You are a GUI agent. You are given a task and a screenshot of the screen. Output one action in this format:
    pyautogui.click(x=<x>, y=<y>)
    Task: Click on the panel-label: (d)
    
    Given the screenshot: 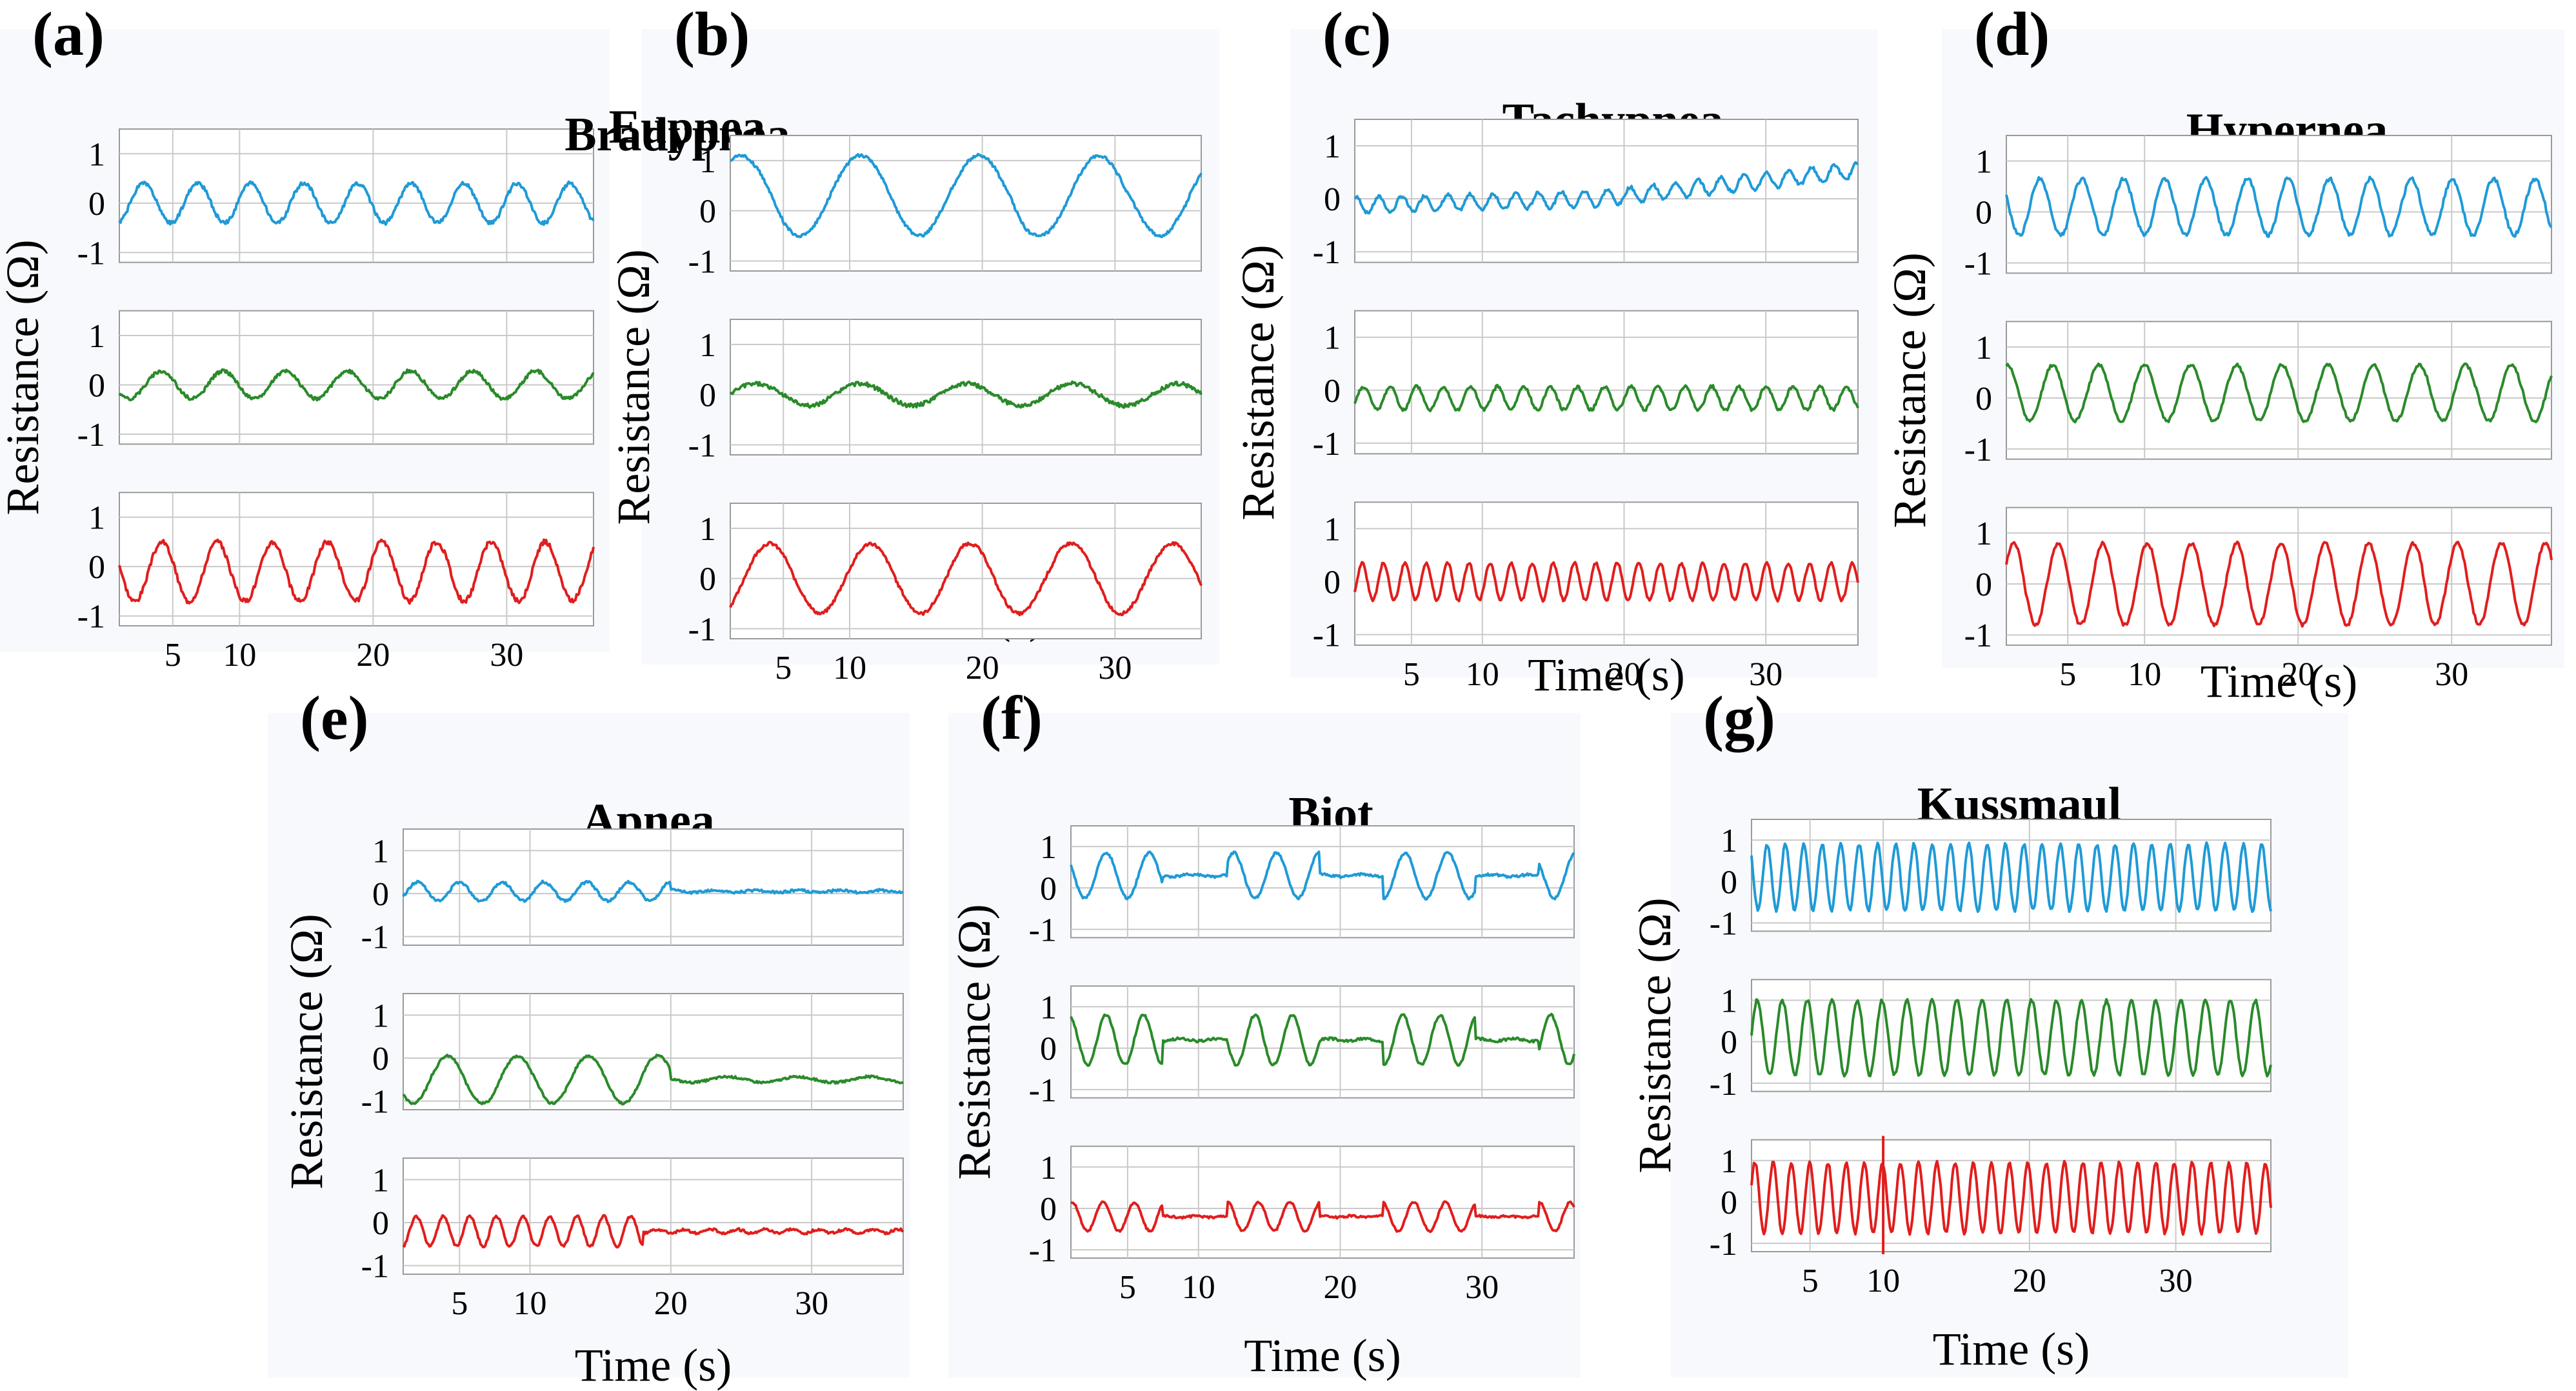 What is the action you would take?
    pyautogui.click(x=2012, y=34)
    